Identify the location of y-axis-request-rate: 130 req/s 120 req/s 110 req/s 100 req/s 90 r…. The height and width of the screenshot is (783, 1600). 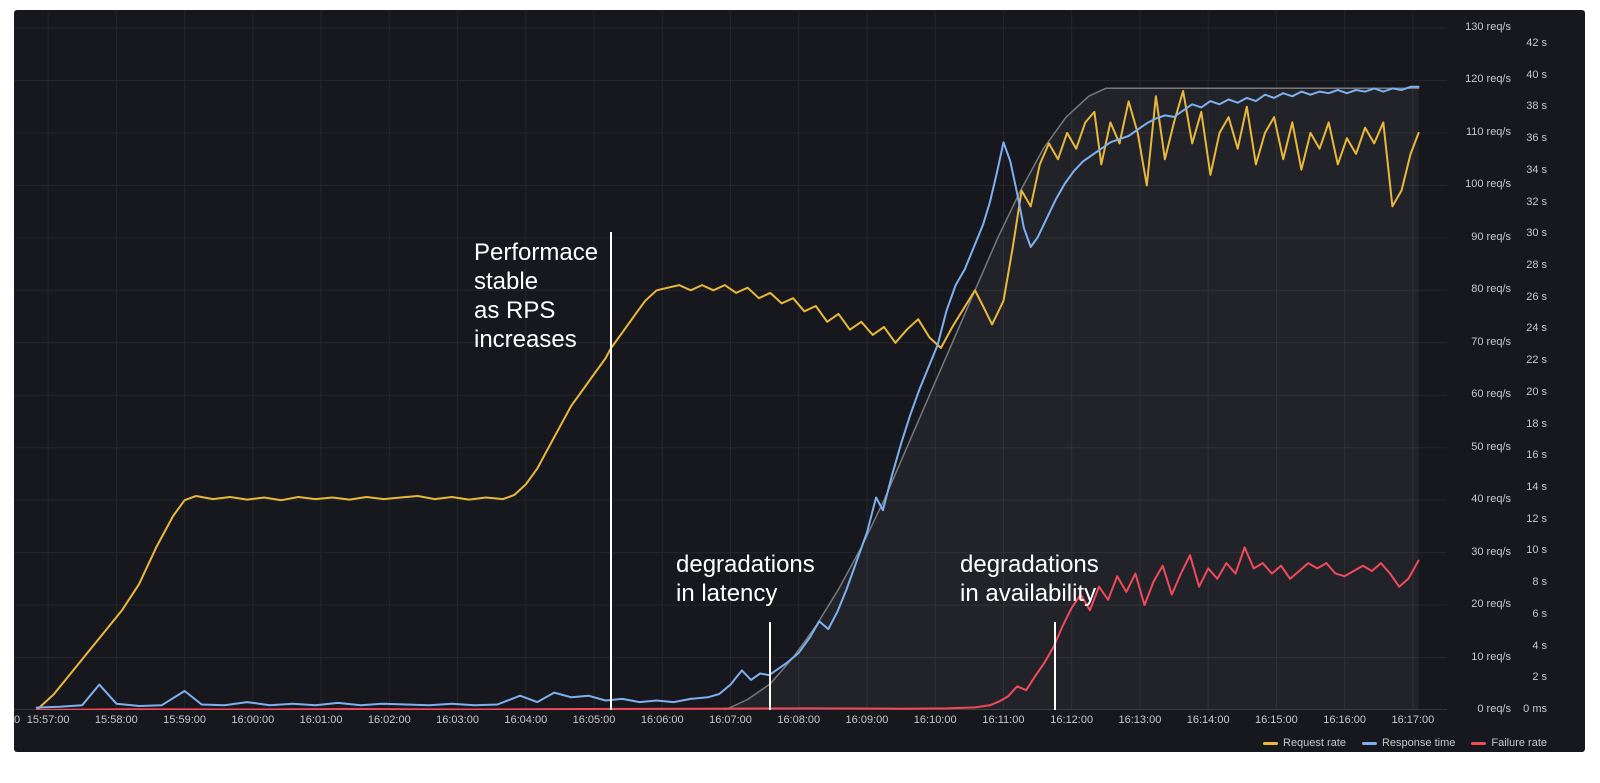
(1481, 381).